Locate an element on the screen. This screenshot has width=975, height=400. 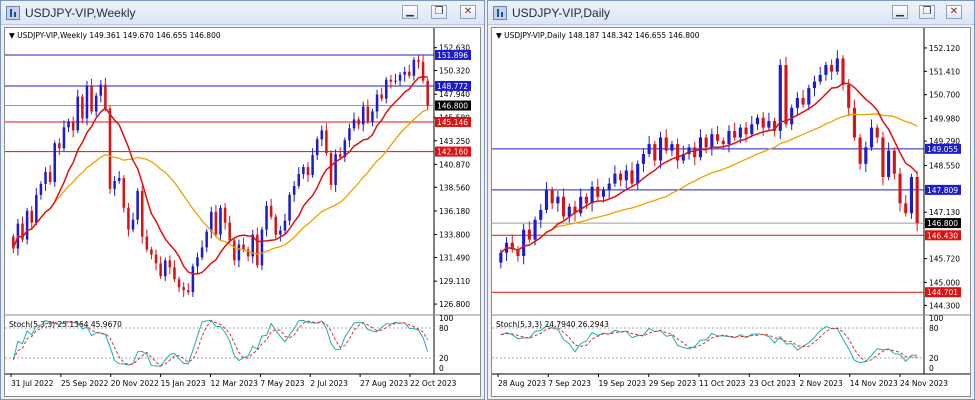
x-tick-label: 12 Mar 2023 is located at coordinates (235, 383).